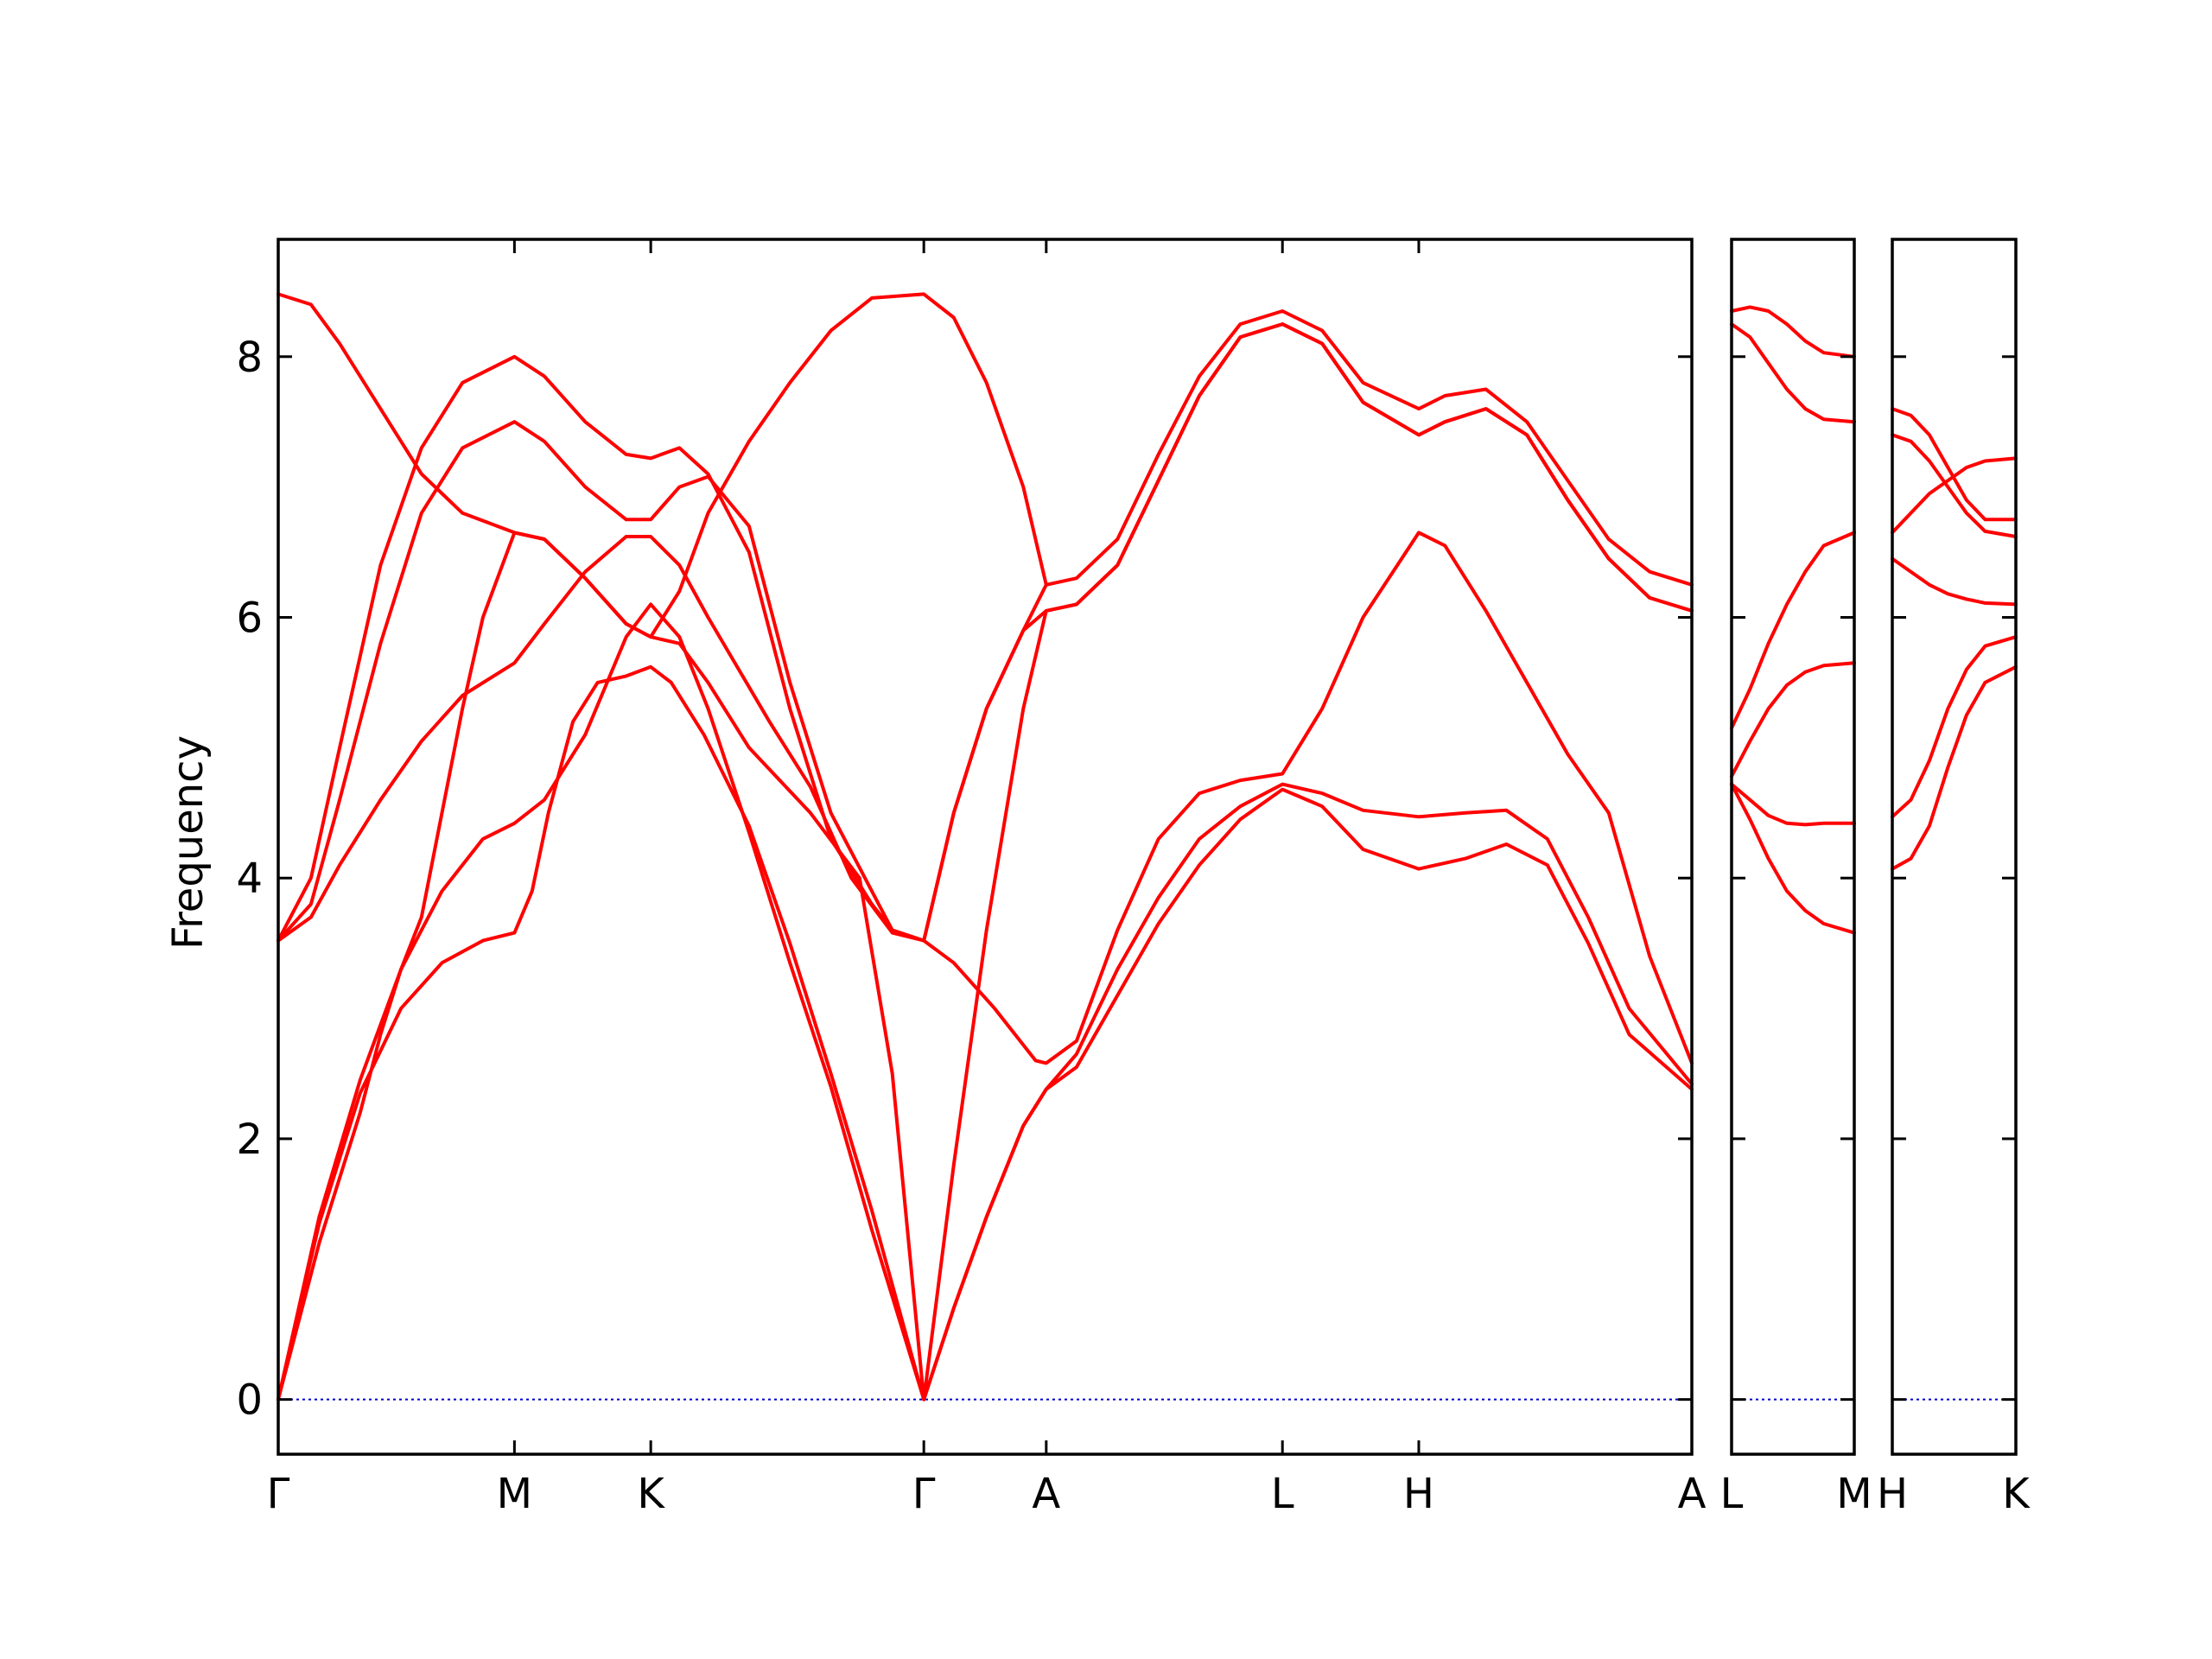 This screenshot has width=2212, height=1659. I want to click on y-tick-label: 6, so click(249, 618).